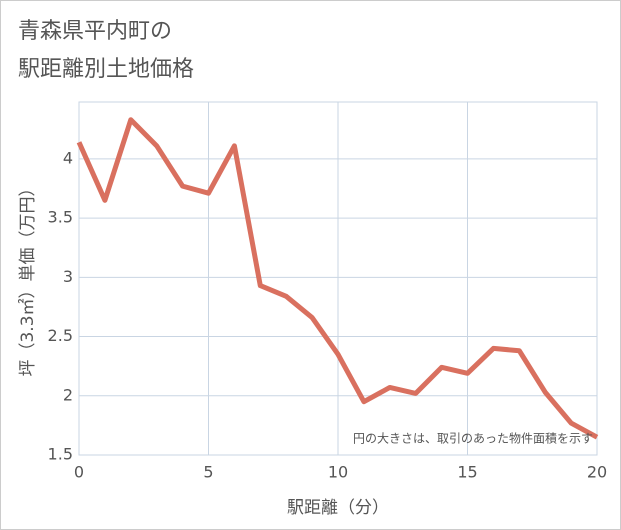  Describe the element at coordinates (60, 217) in the screenshot. I see `y-tick-label: 3.5` at that location.